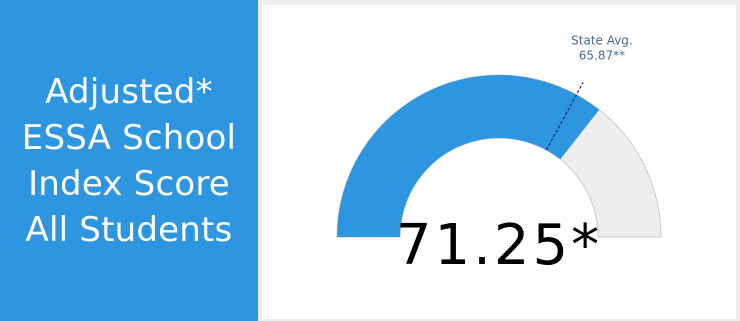 The height and width of the screenshot is (321, 740). What do you see at coordinates (129, 91) in the screenshot?
I see `metric-label-line-1: Adjusted*` at bounding box center [129, 91].